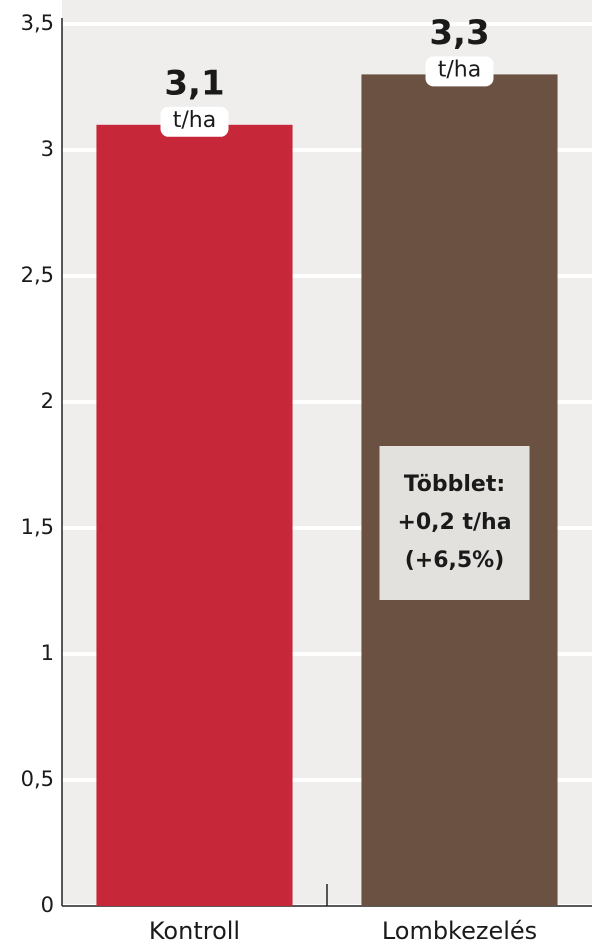  I want to click on annotation-text: Többlet:, so click(454, 484).